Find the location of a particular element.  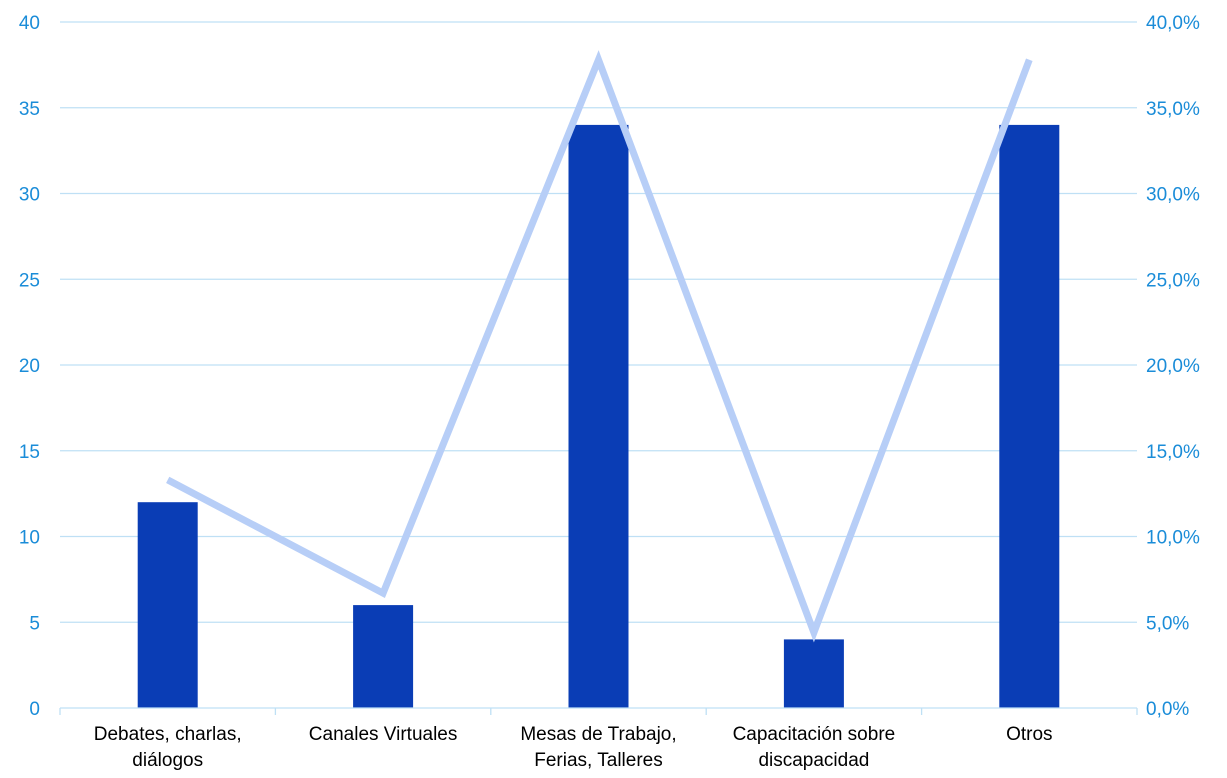

y-right-tick-label: 40,0% is located at coordinates (1173, 23).